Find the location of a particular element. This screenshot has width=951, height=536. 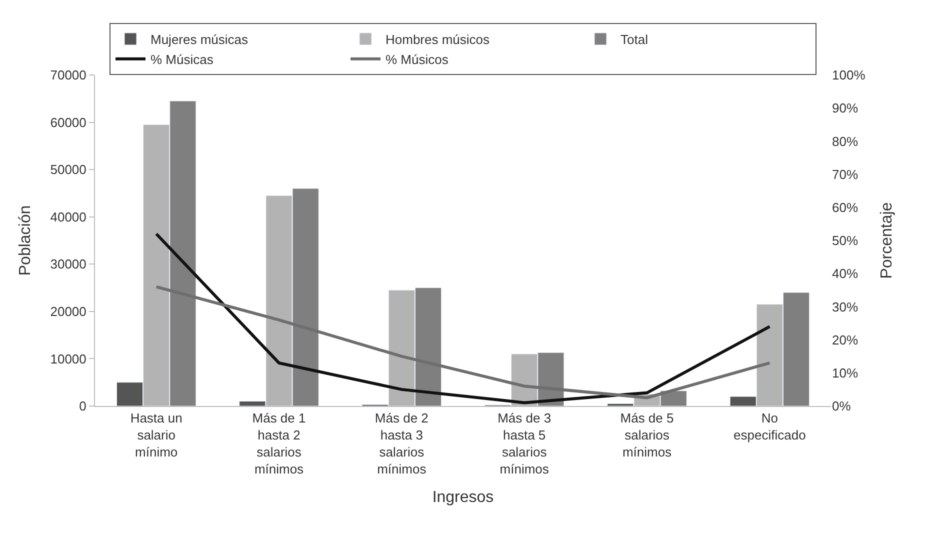

y2-tick-label: 40% is located at coordinates (845, 274).